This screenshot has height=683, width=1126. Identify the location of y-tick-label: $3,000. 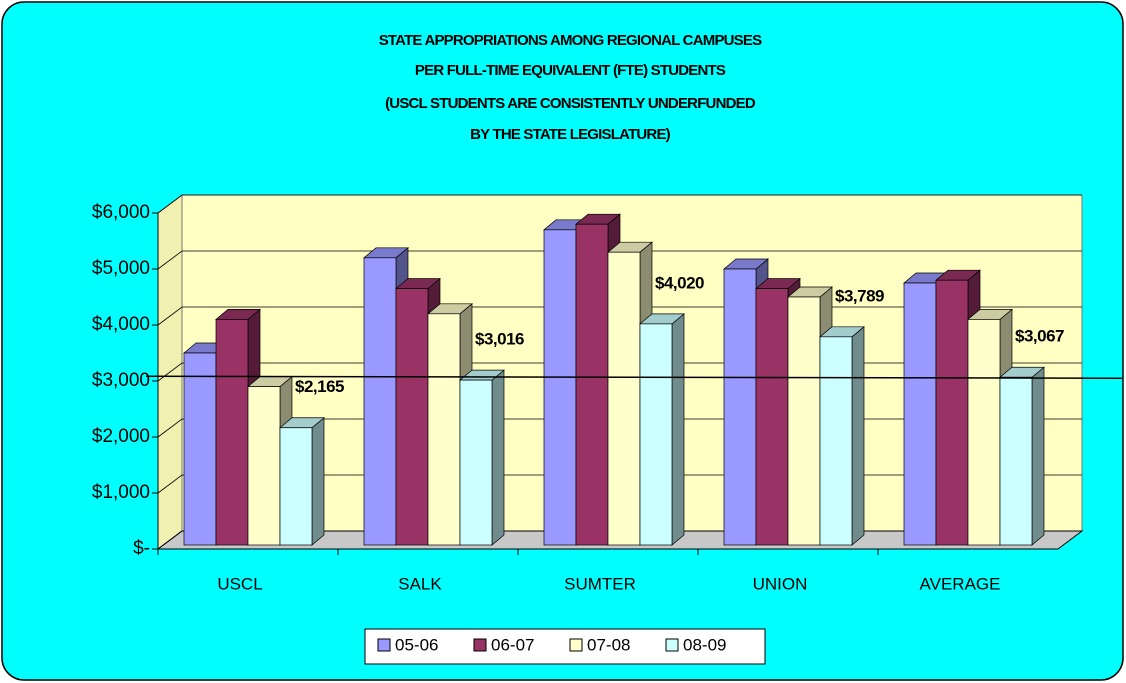
(121, 380).